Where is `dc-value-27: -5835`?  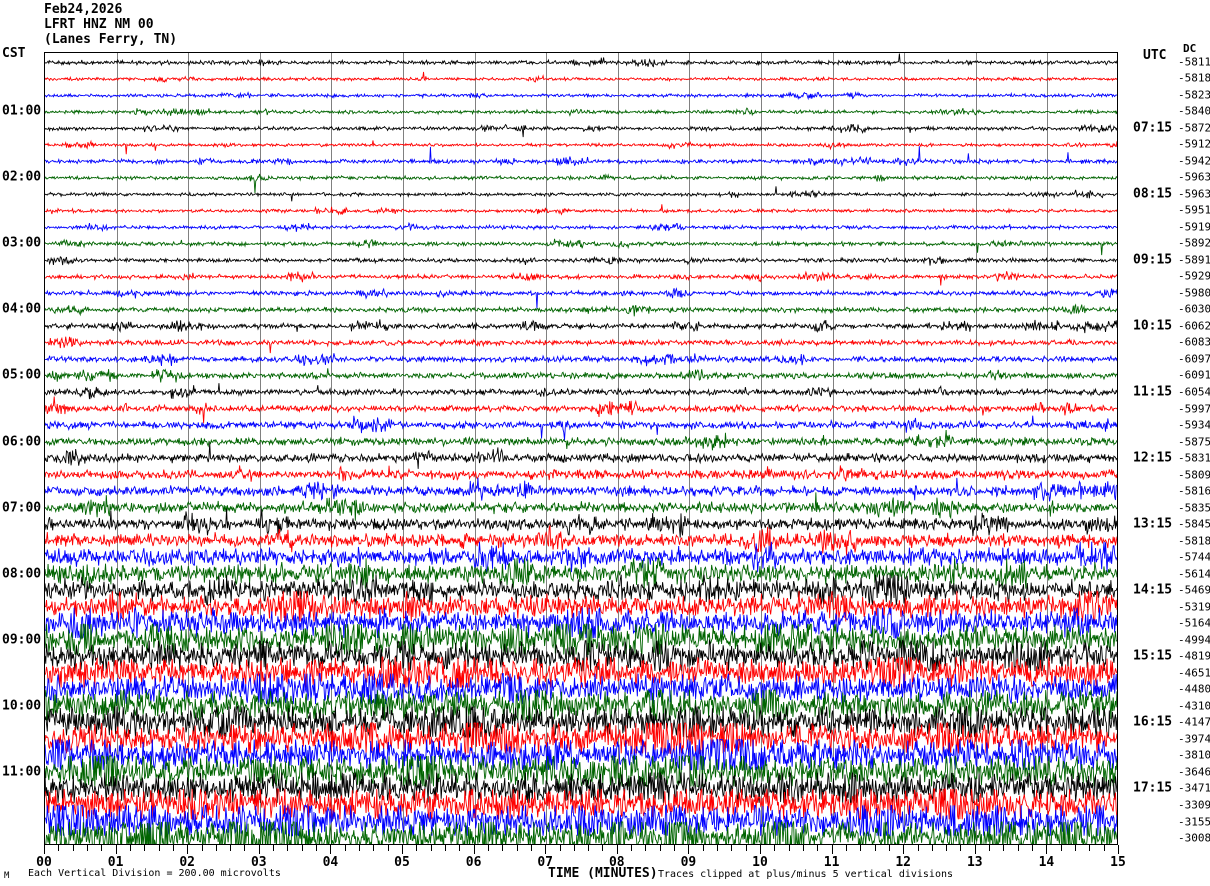
dc-value-27: -5835 is located at coordinates (1194, 508).